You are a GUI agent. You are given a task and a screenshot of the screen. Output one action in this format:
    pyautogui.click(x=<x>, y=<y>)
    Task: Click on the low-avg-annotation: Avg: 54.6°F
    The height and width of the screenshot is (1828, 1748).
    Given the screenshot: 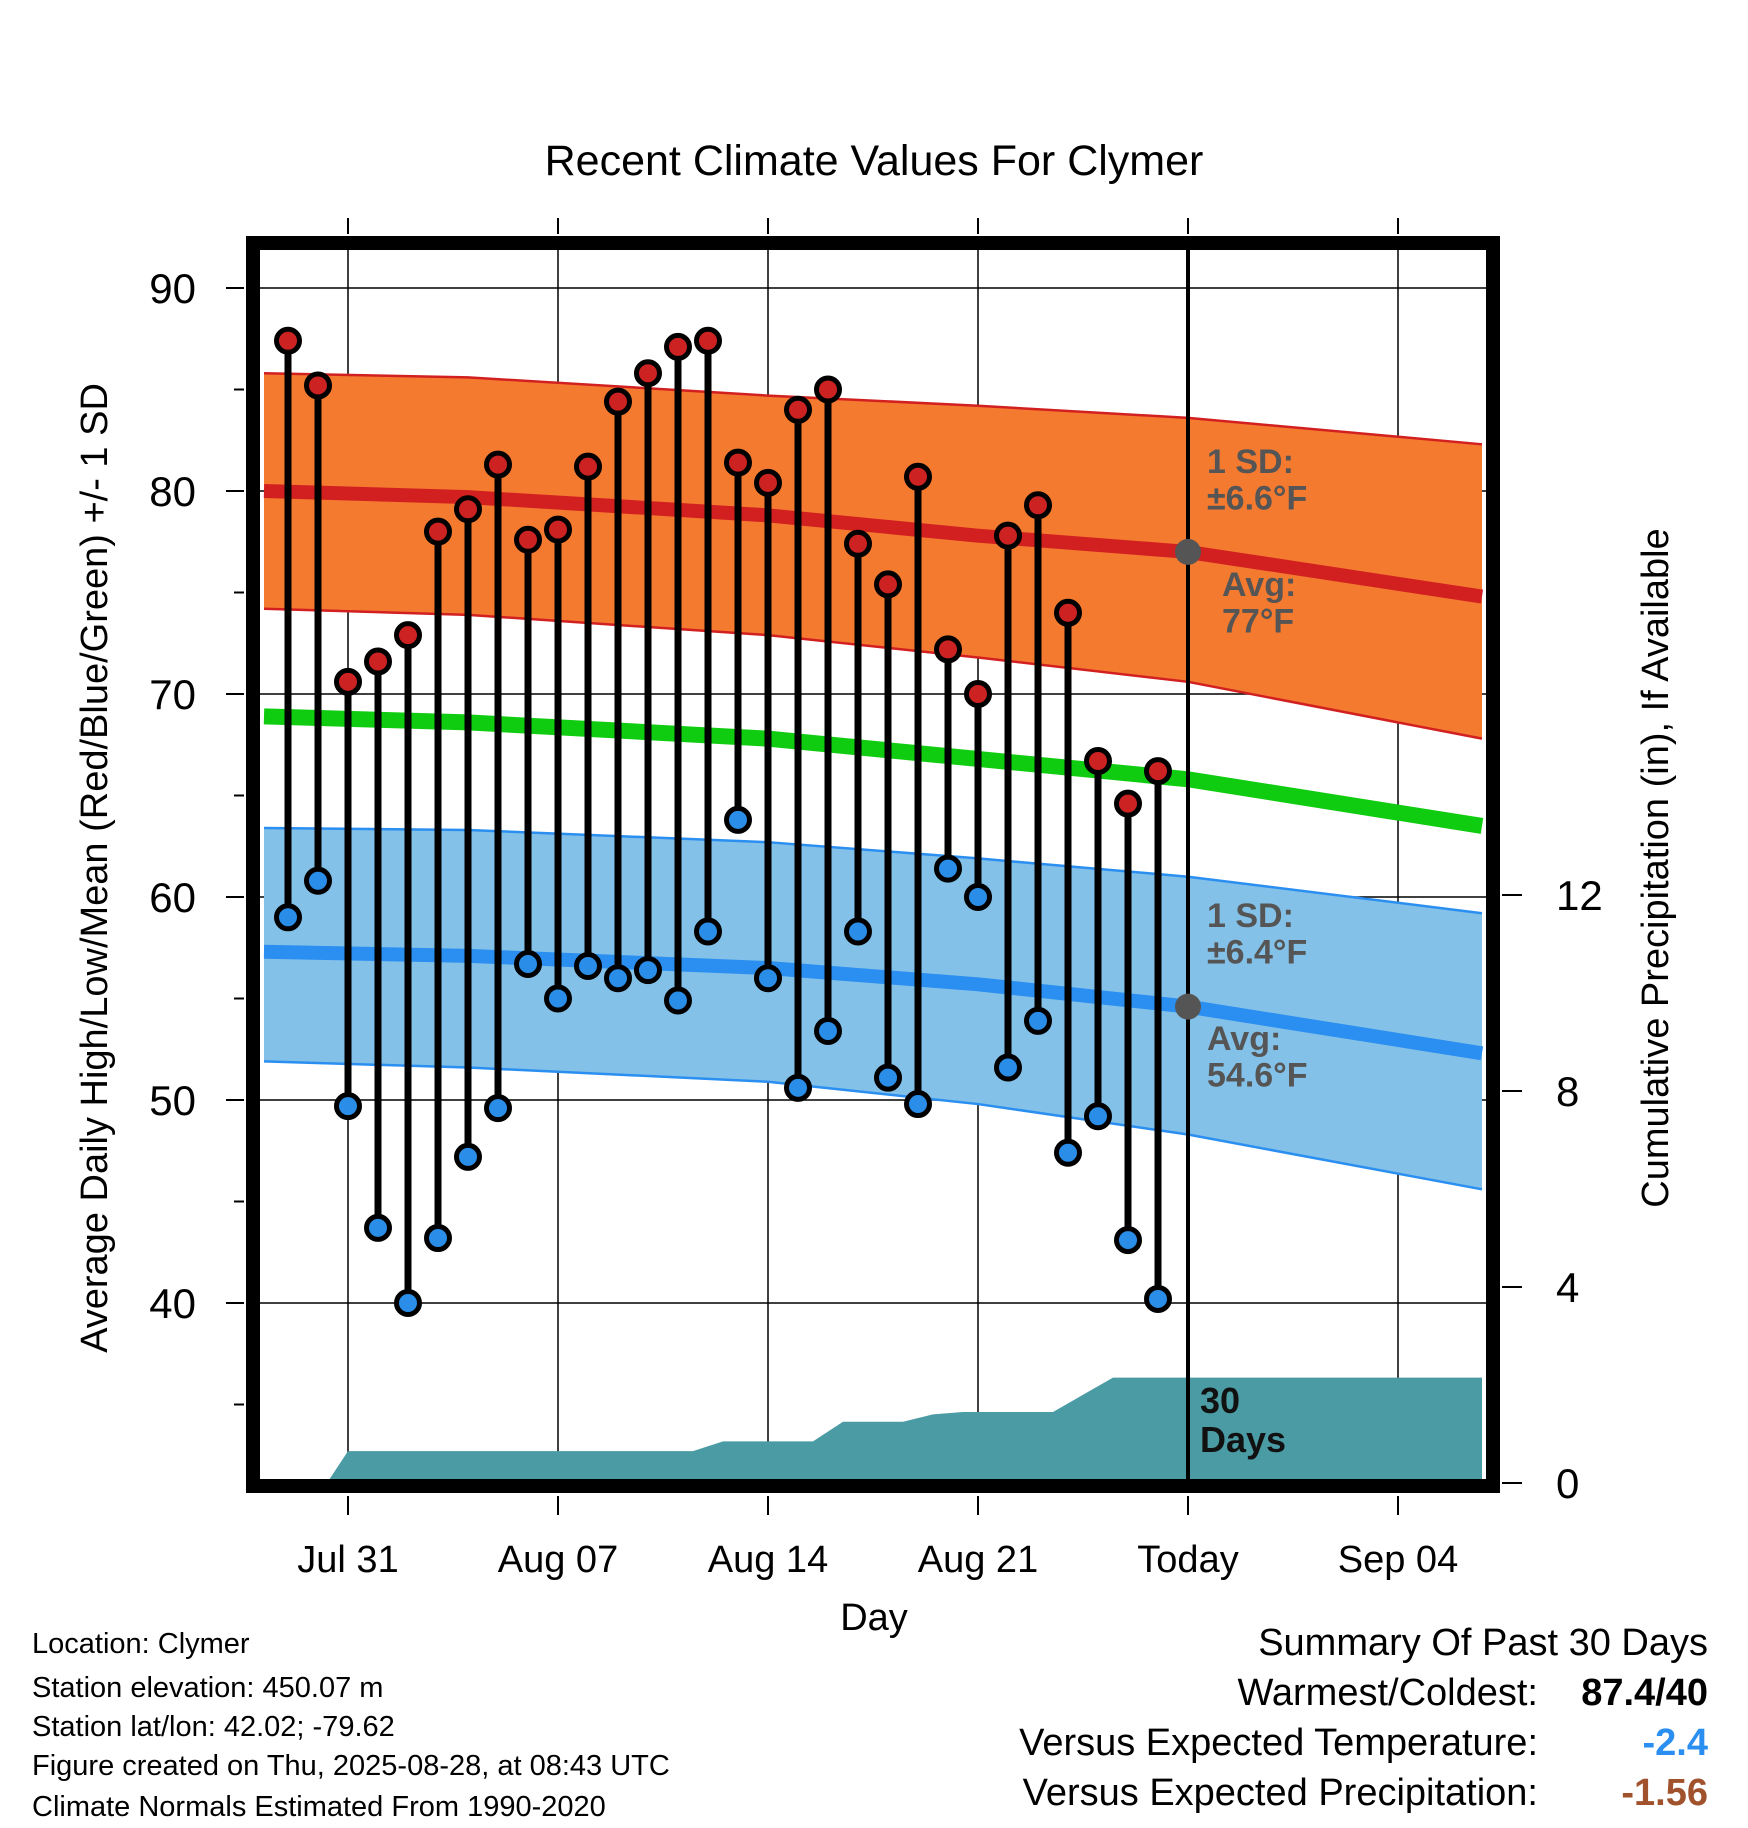 What is the action you would take?
    pyautogui.click(x=1257, y=1057)
    